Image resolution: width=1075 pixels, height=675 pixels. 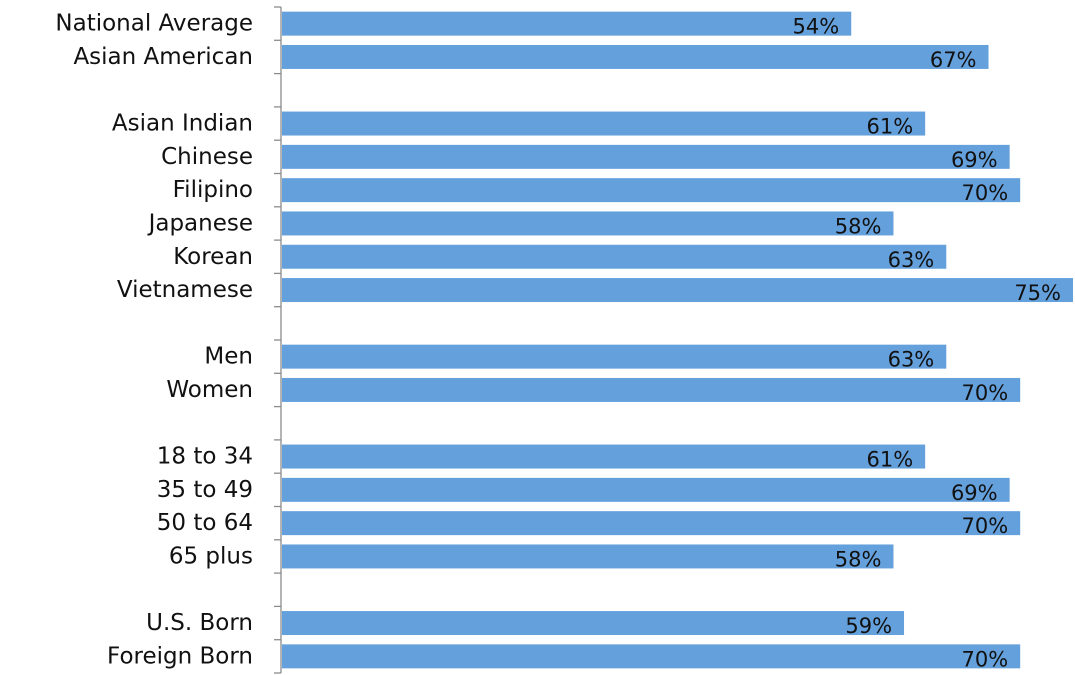 What do you see at coordinates (868, 626) in the screenshot?
I see `data-label: 59%` at bounding box center [868, 626].